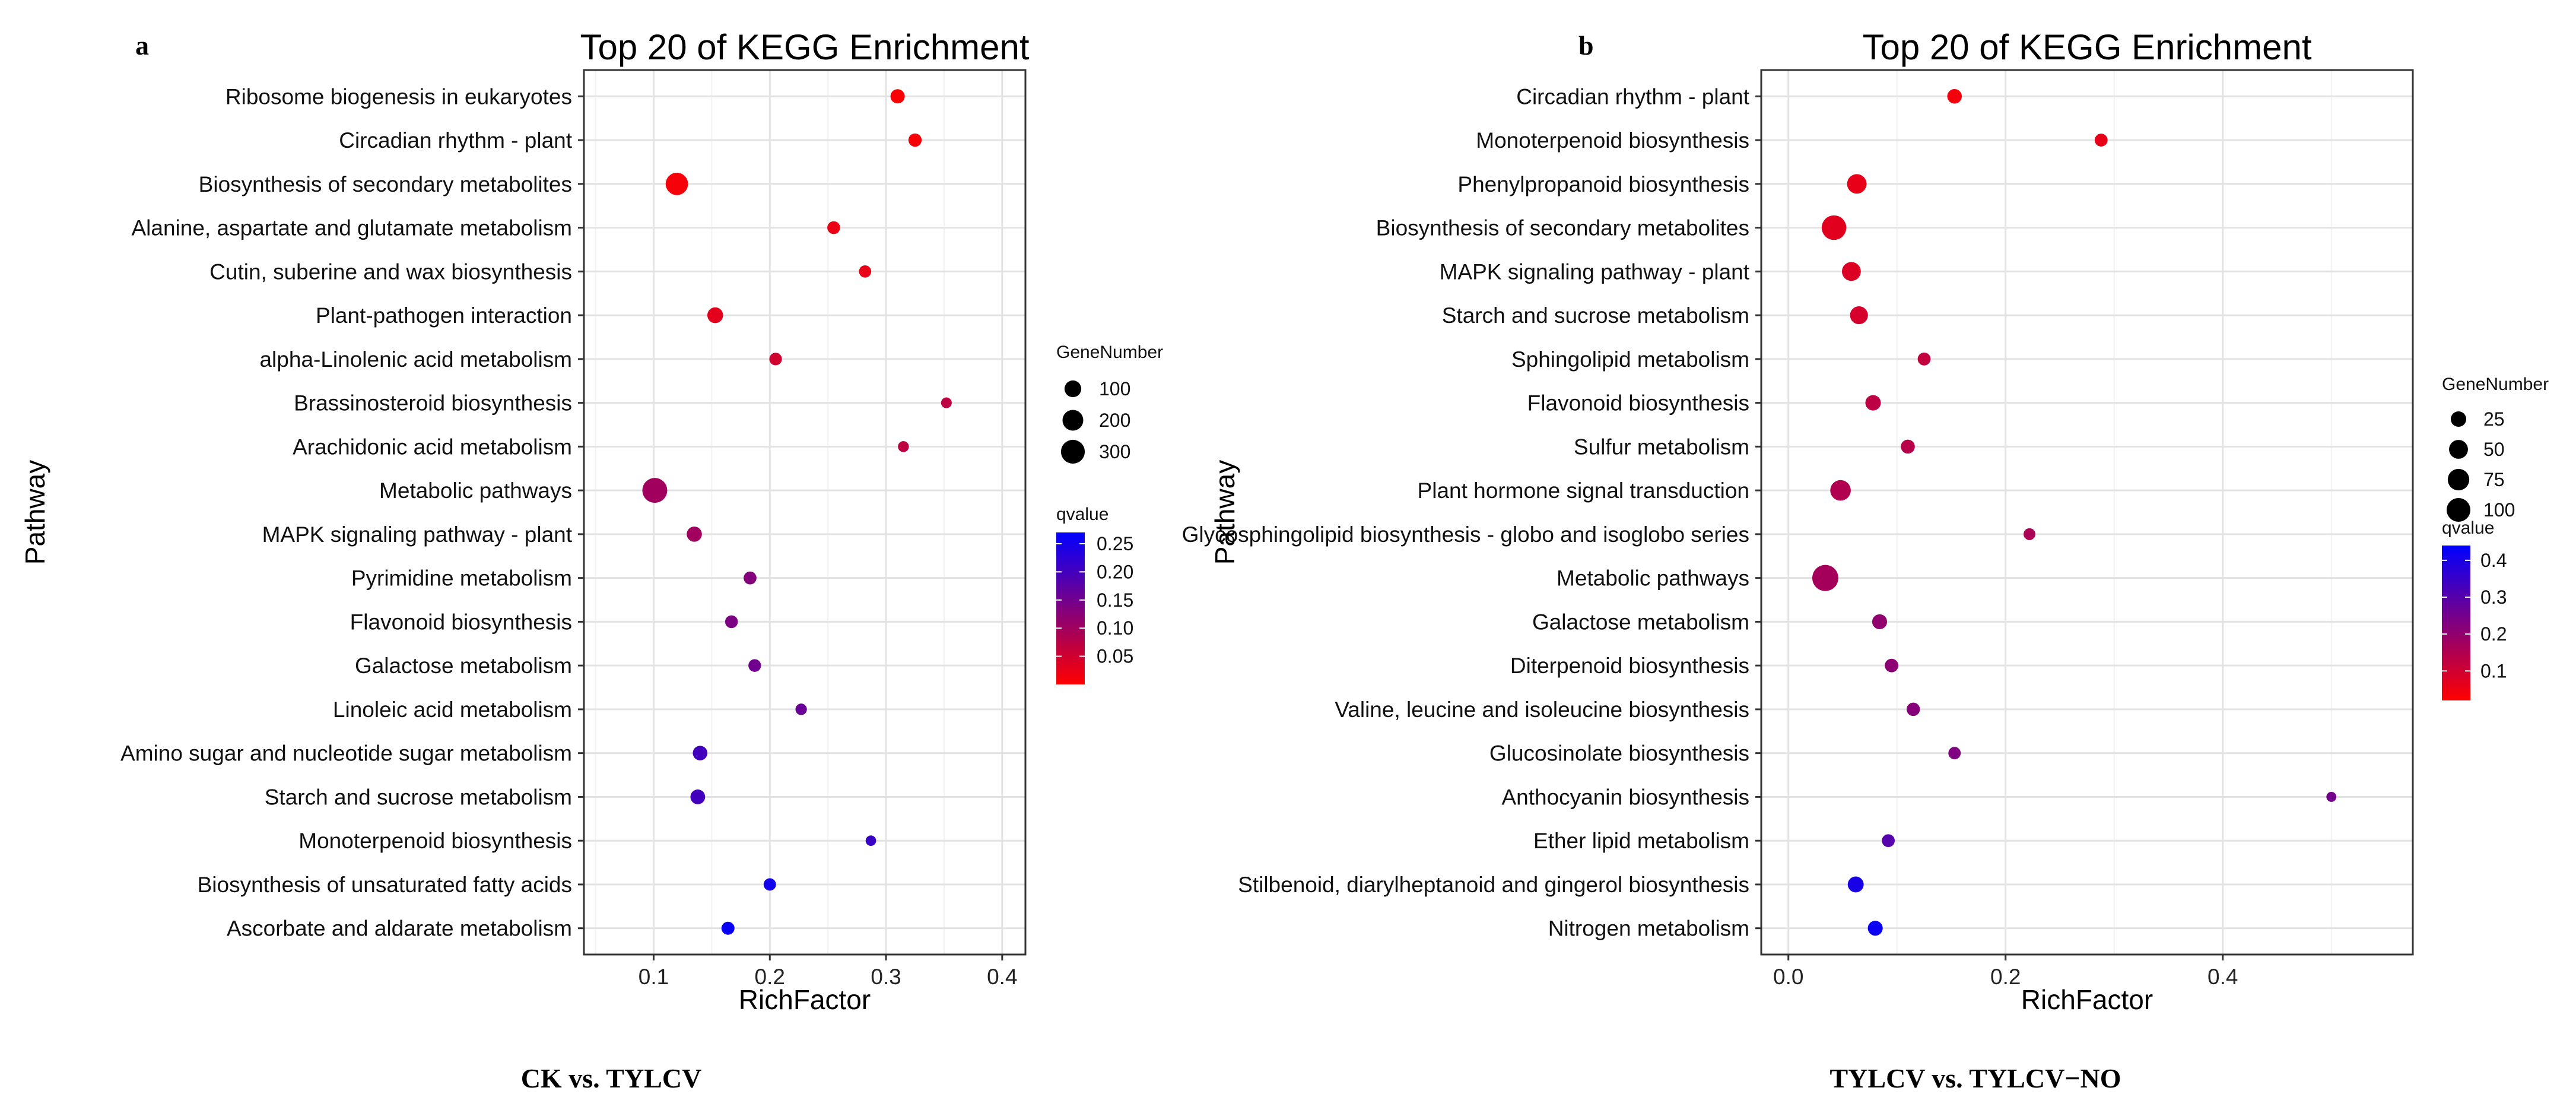 The height and width of the screenshot is (1113, 2576). What do you see at coordinates (2493, 560) in the screenshot?
I see `color-legend-label: 0.4` at bounding box center [2493, 560].